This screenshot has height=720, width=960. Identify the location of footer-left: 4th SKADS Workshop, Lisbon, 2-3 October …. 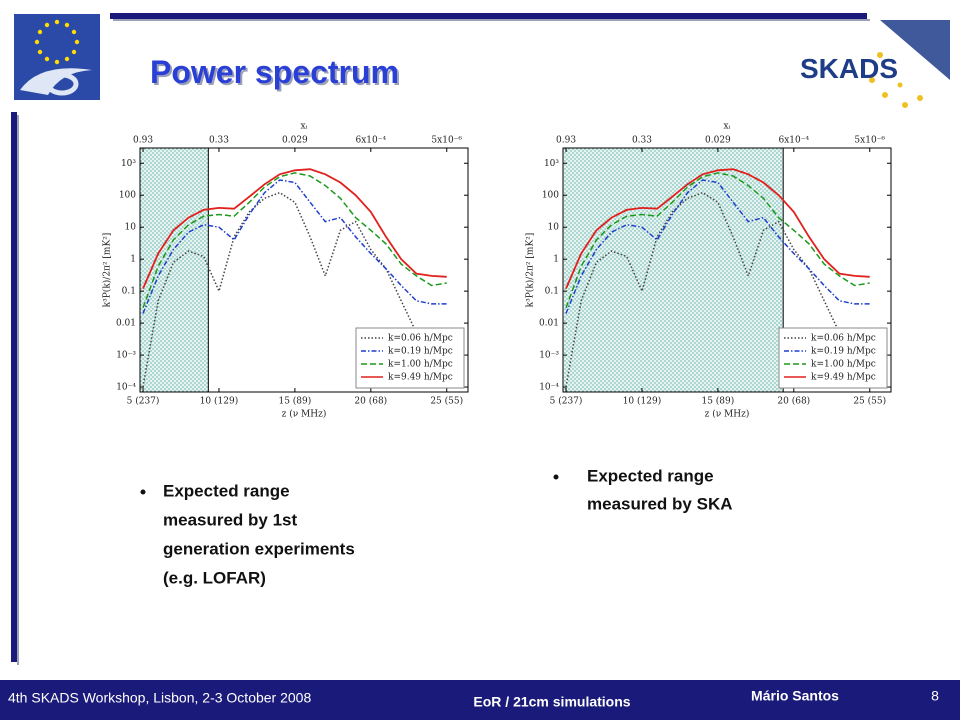
(159, 698).